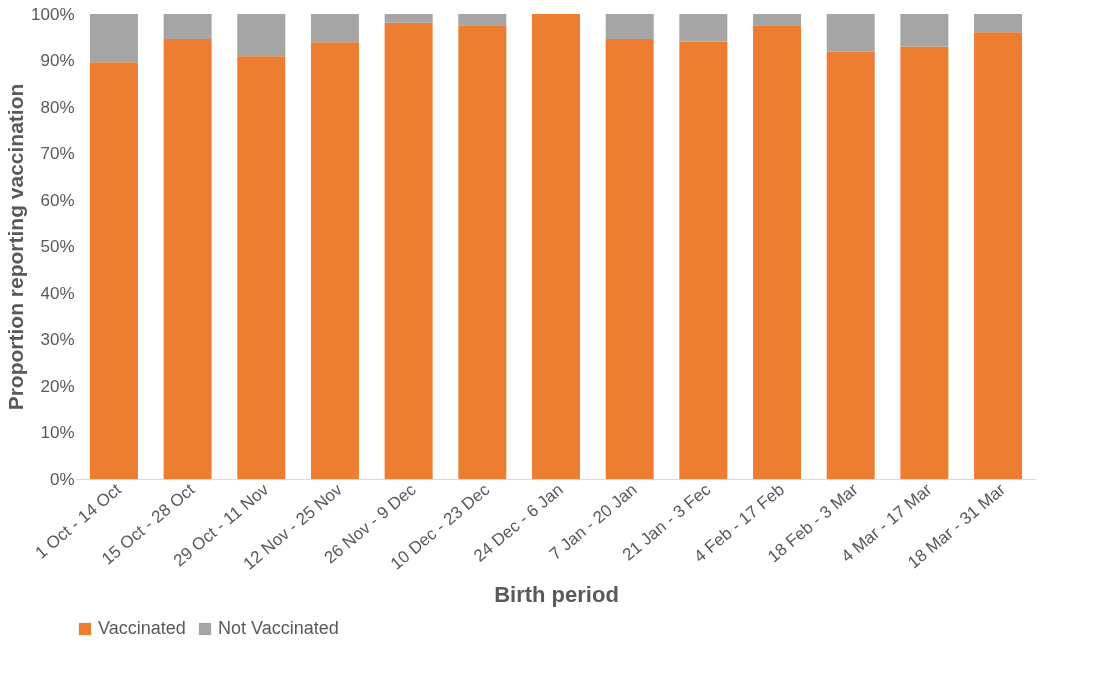  Describe the element at coordinates (57, 60) in the screenshot. I see `y-tick-label: 90%` at that location.